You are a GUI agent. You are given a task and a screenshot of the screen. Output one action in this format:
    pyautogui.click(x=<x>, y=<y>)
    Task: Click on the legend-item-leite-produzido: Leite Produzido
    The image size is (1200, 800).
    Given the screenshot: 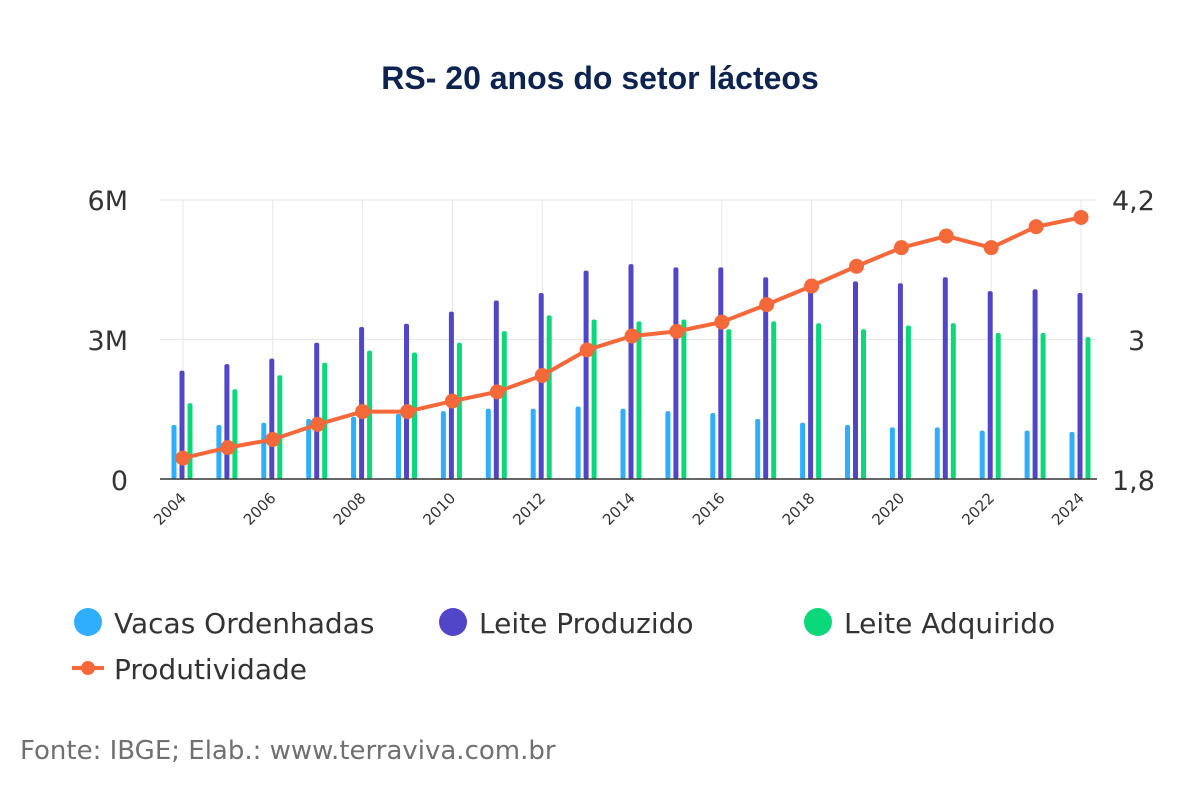 What is the action you would take?
    pyautogui.click(x=566, y=623)
    